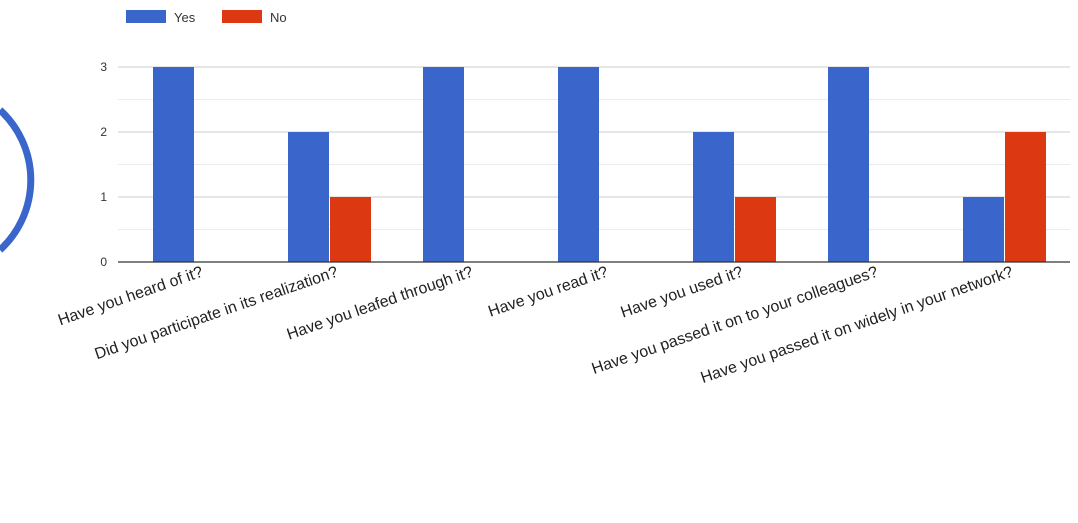 Image resolution: width=1078 pixels, height=523 pixels. I want to click on x-category-label: Did you participate in its realization?, so click(217, 313).